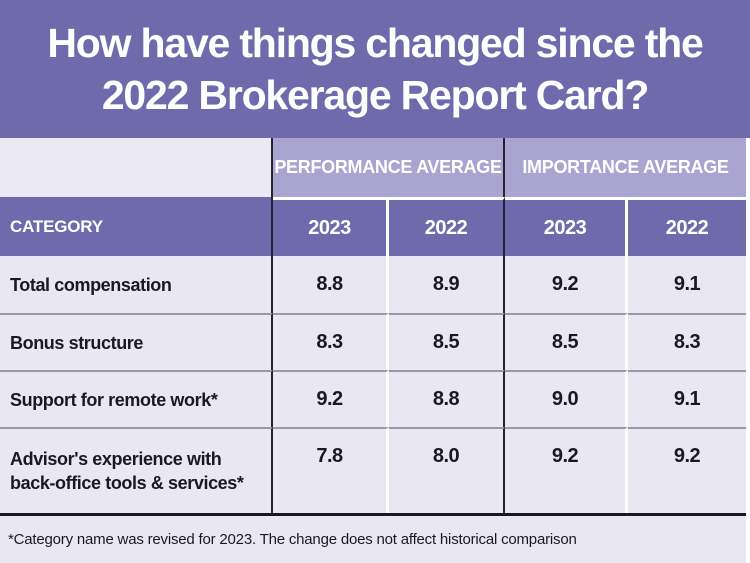 The height and width of the screenshot is (563, 750). Describe the element at coordinates (373, 514) in the screenshot. I see `table-bottom-rule` at that location.